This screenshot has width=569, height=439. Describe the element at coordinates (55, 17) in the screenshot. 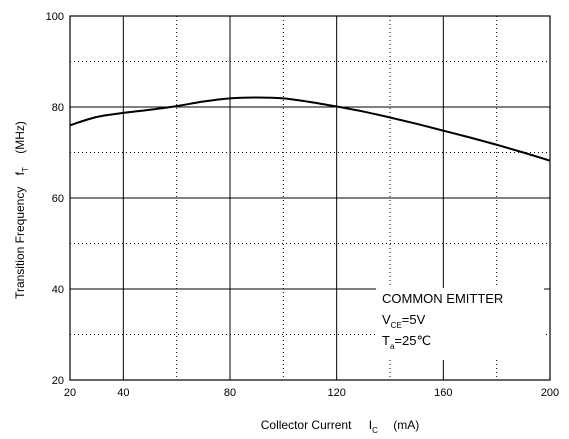

I see `y-tick-label: 100` at that location.